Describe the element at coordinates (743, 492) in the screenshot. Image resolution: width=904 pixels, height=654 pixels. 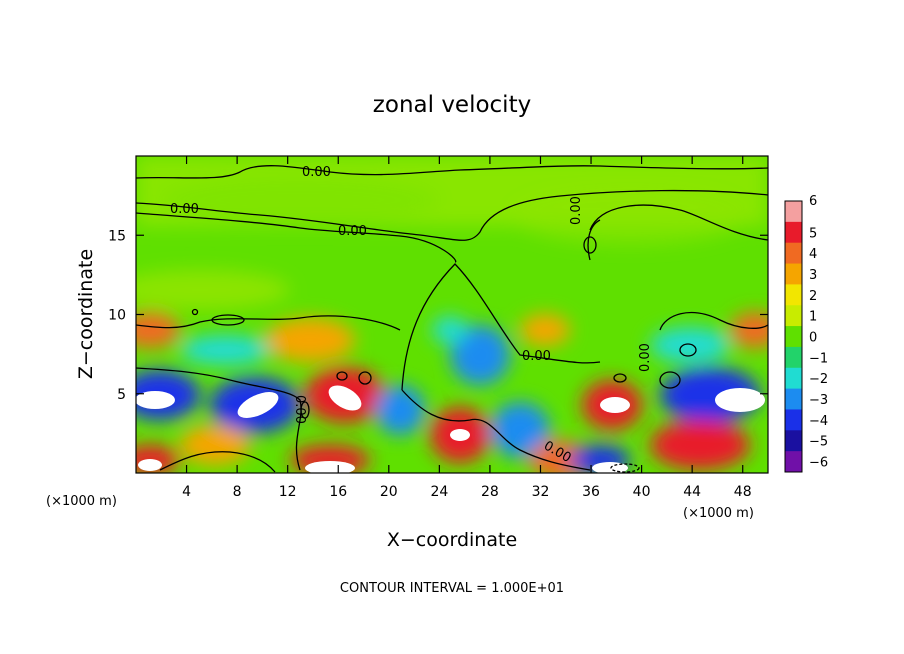
I see `x-tick-label: 48` at that location.